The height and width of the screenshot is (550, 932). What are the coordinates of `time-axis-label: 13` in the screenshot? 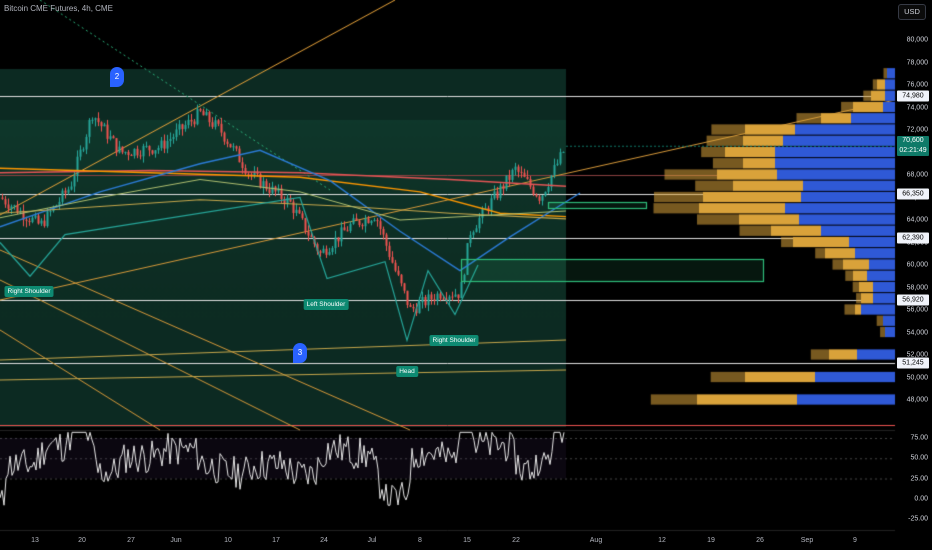 It's located at (35, 540).